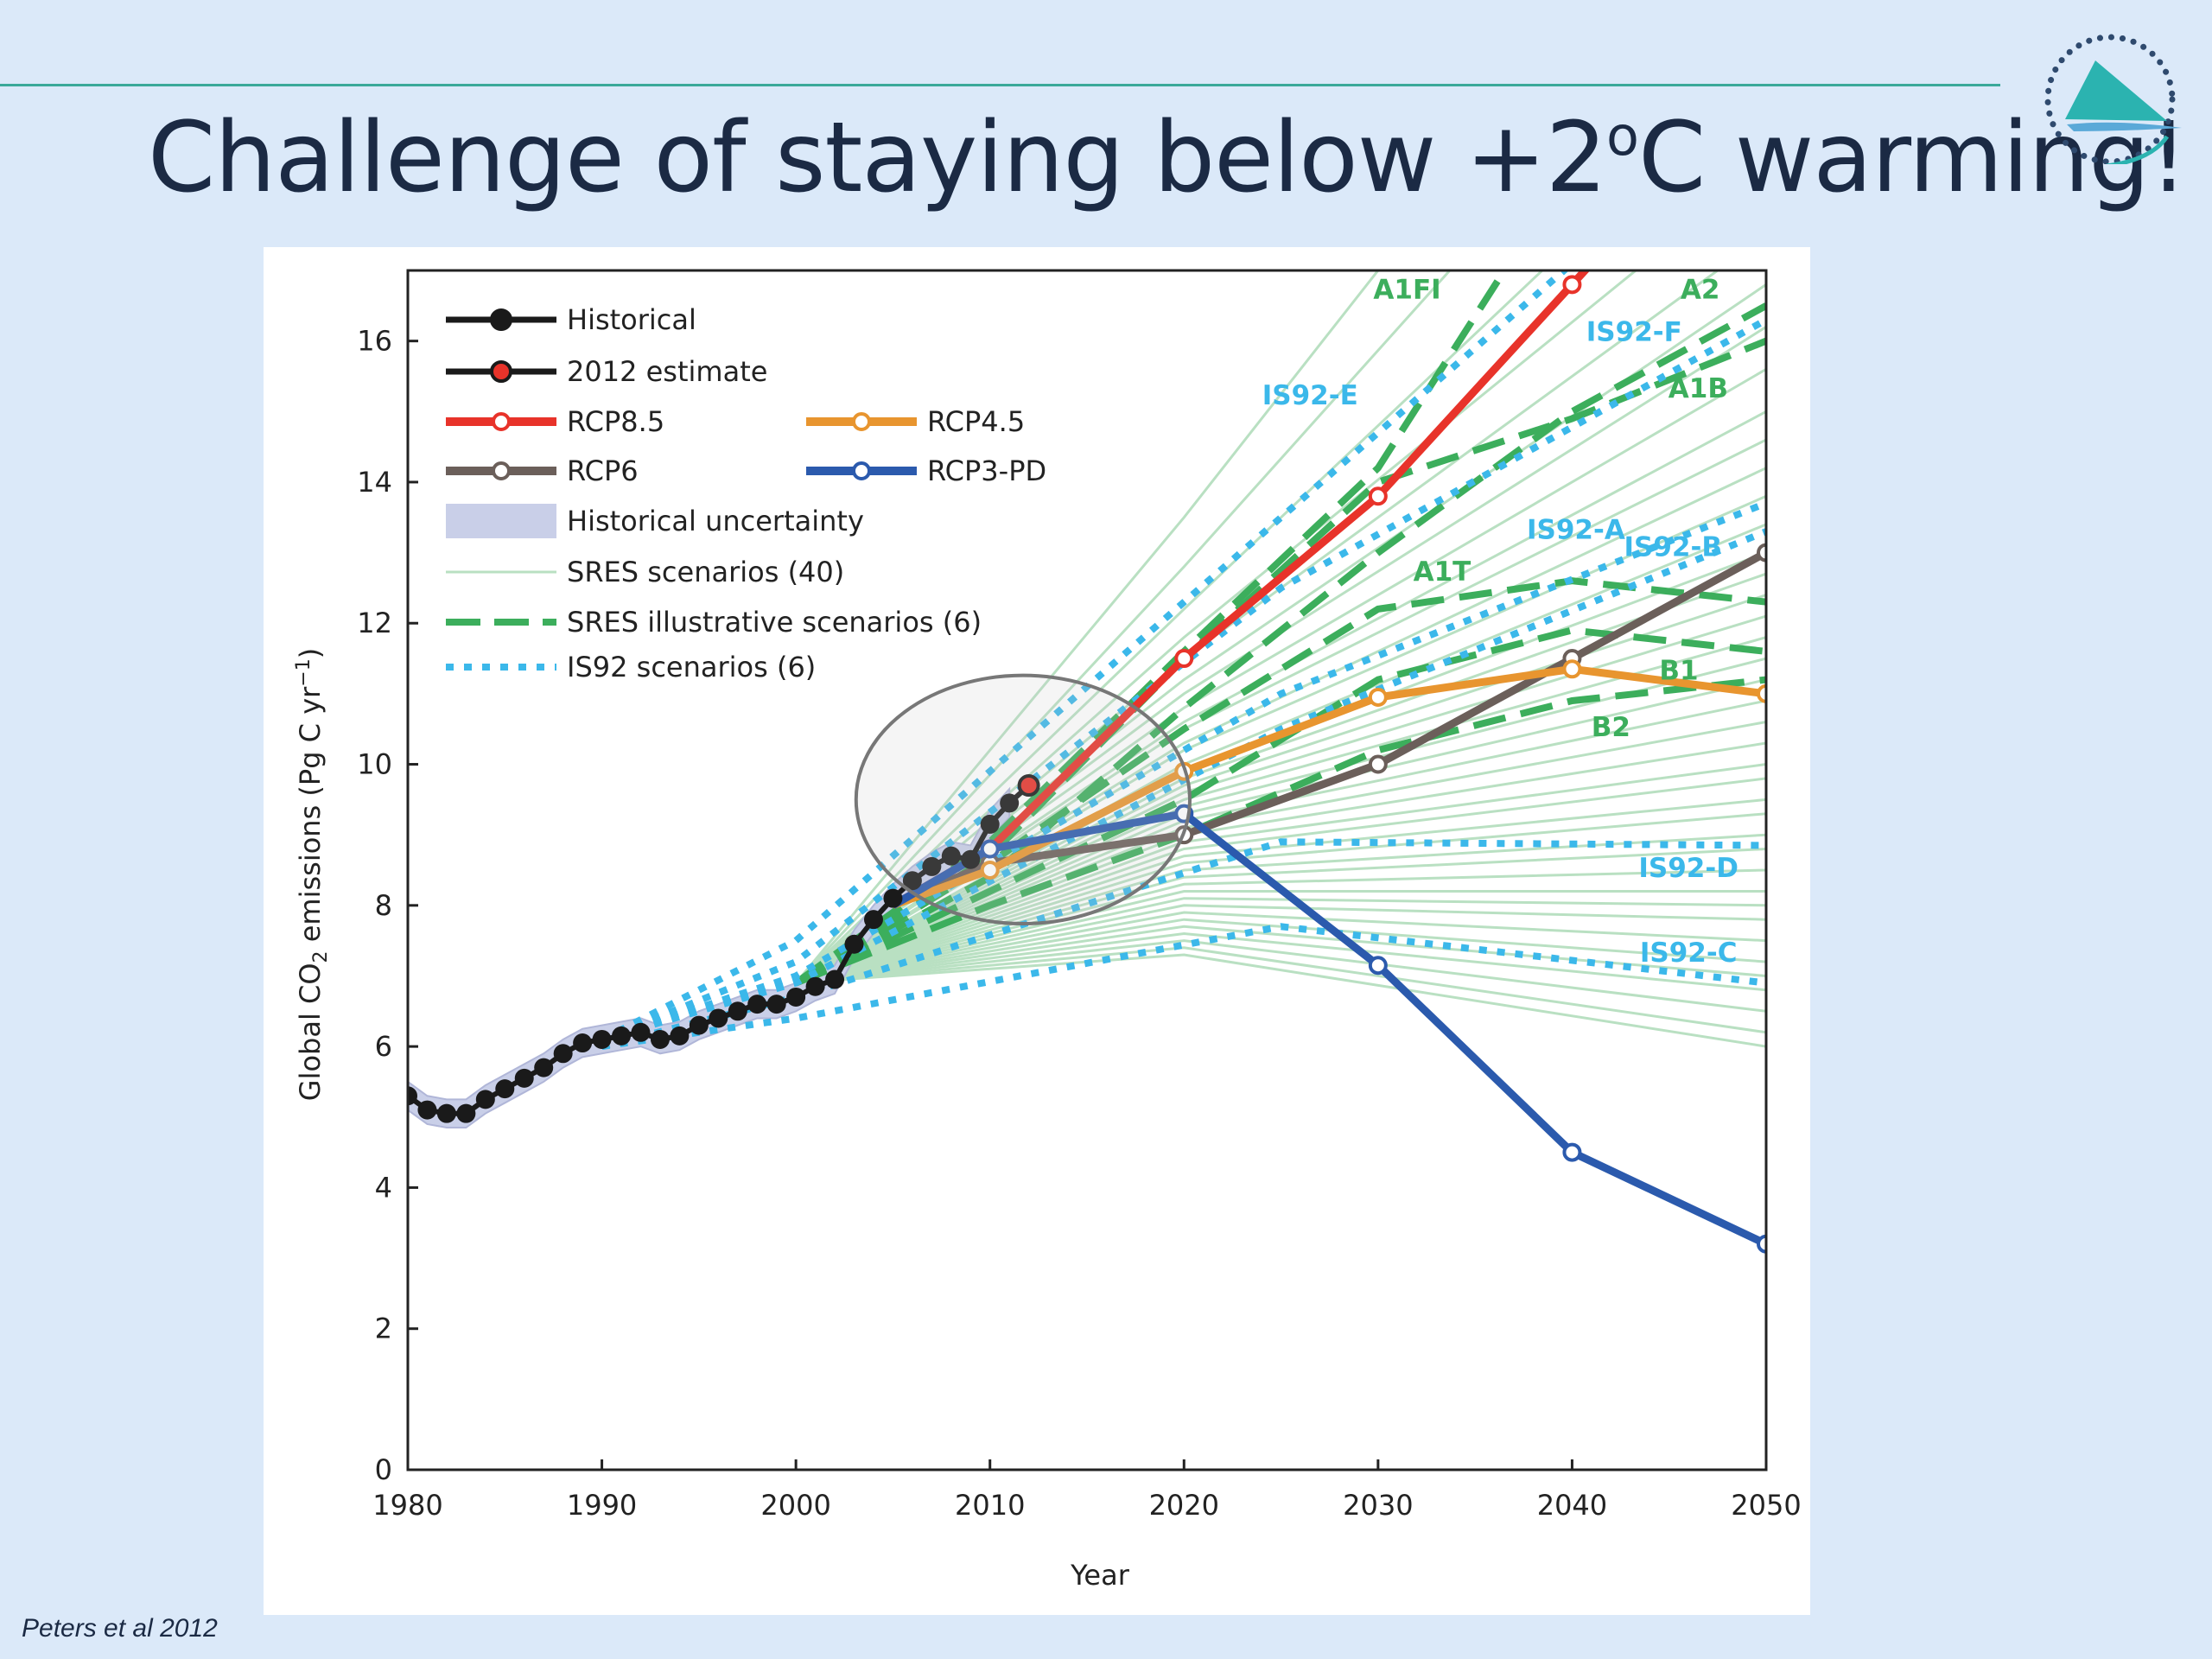  I want to click on rcp-line-rcp45, so click(1328, 787).